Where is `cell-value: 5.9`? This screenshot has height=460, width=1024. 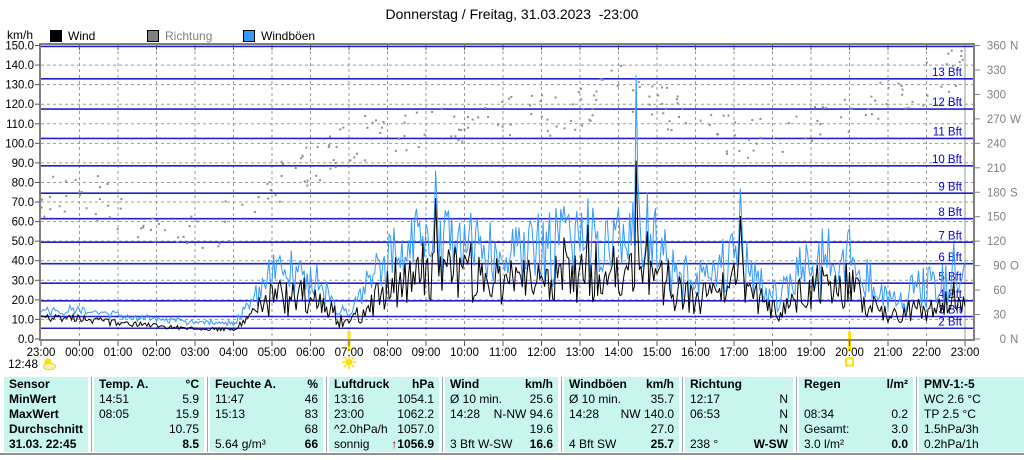 cell-value: 5.9 is located at coordinates (190, 399).